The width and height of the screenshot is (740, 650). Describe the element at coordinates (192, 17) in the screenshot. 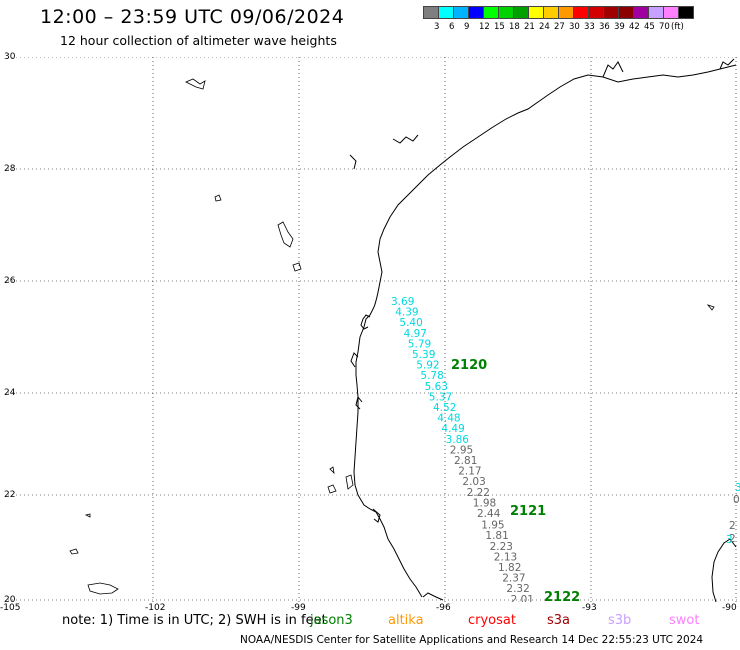

I see `map-title: 12:00 – 23:59 UTC 09/06/2024` at that location.